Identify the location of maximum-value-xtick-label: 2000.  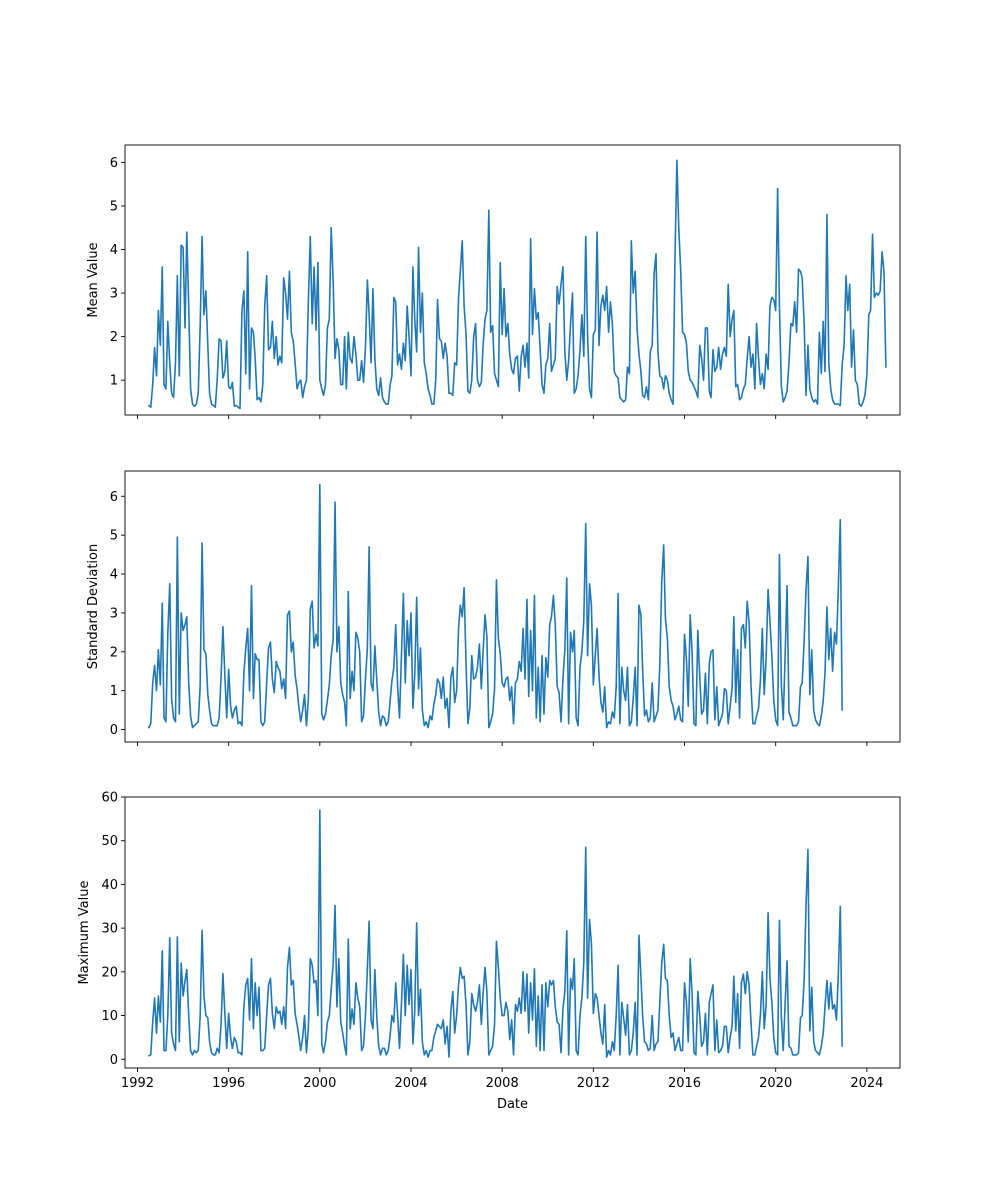
(319, 1083).